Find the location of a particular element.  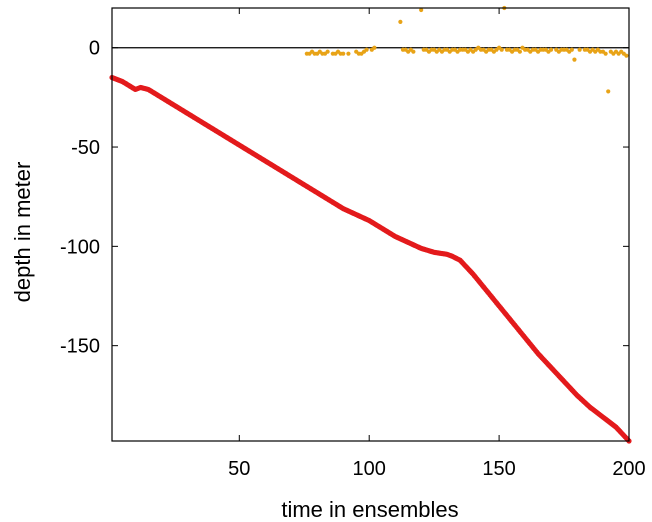

x-axis-label: time in ensembles is located at coordinates (369, 509).